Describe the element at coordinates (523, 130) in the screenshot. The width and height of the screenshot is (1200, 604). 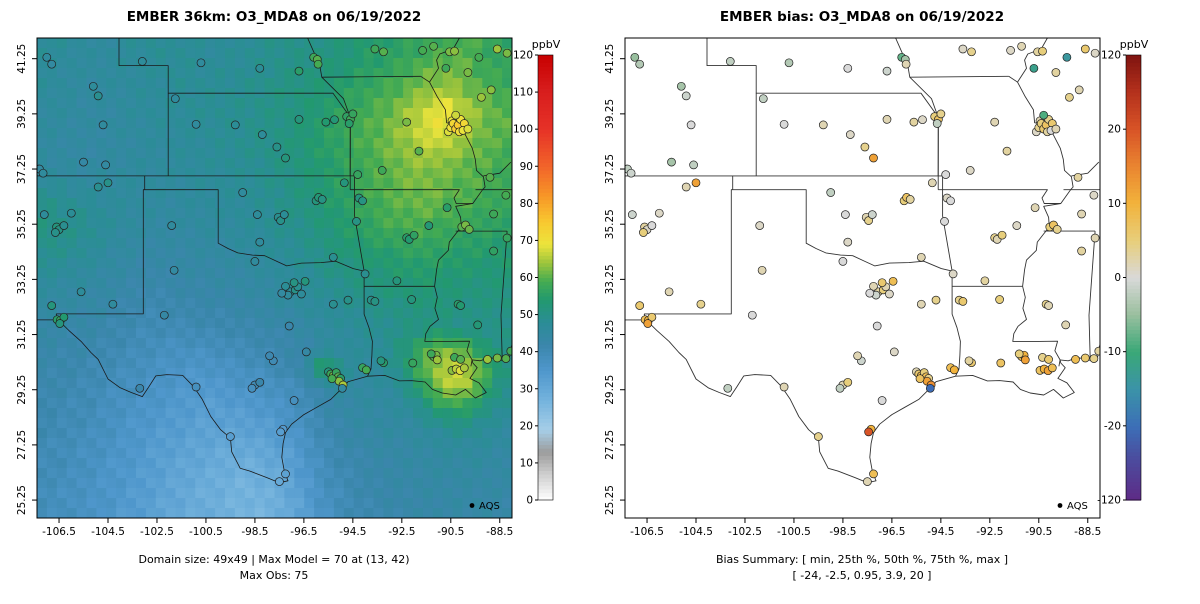
I see `svg-text: 100` at that location.